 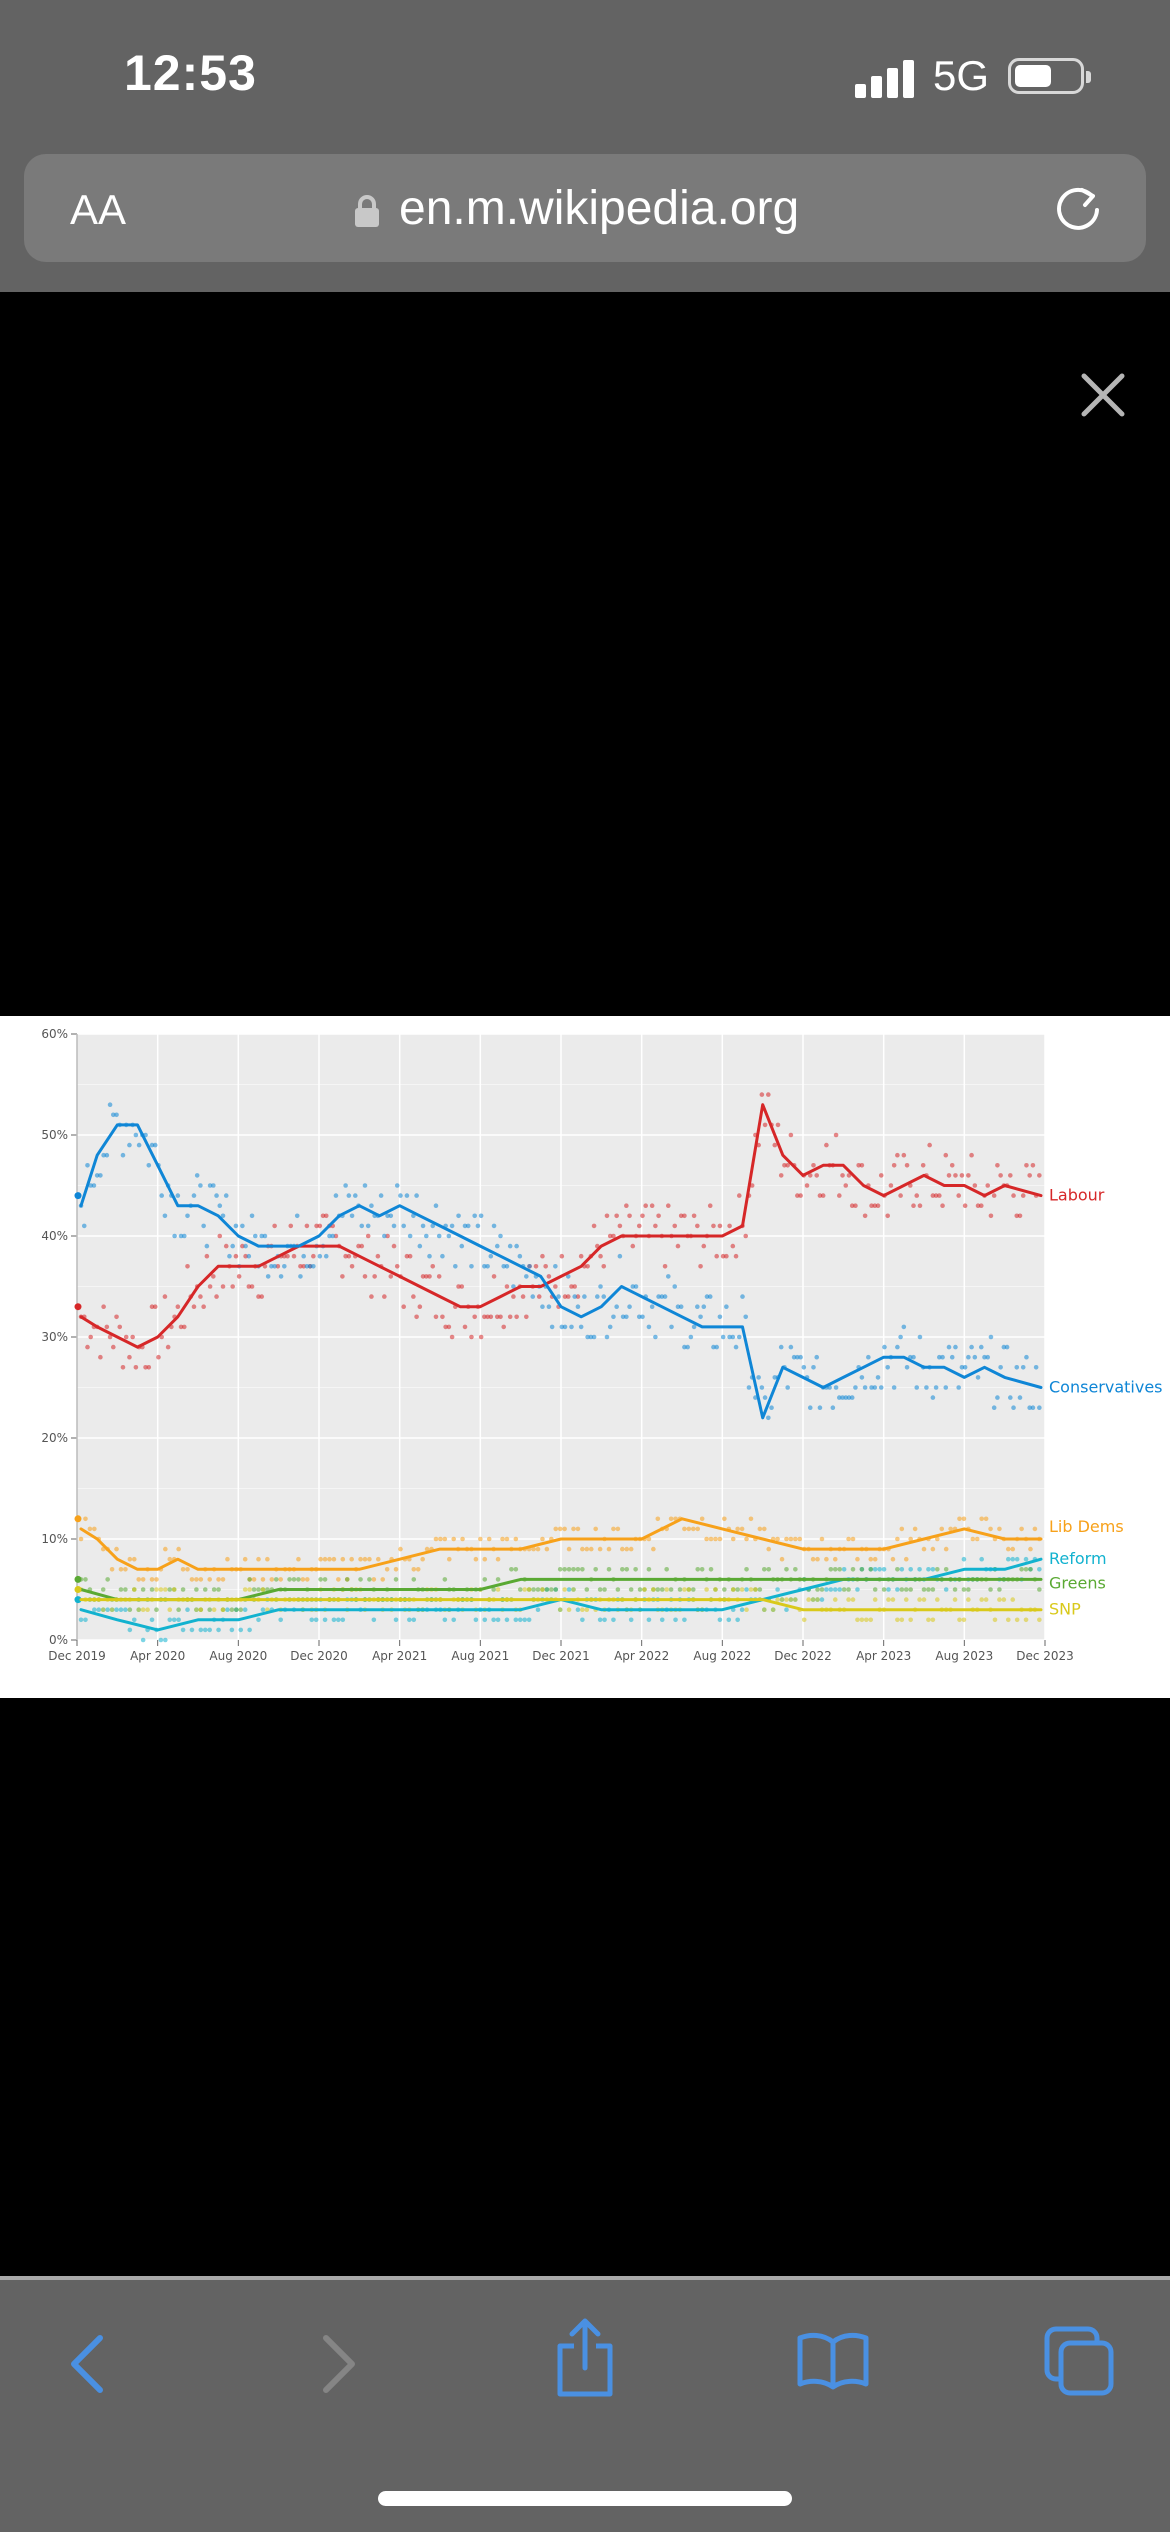 I want to click on forward-chevron-icon, so click(x=340, y=2364).